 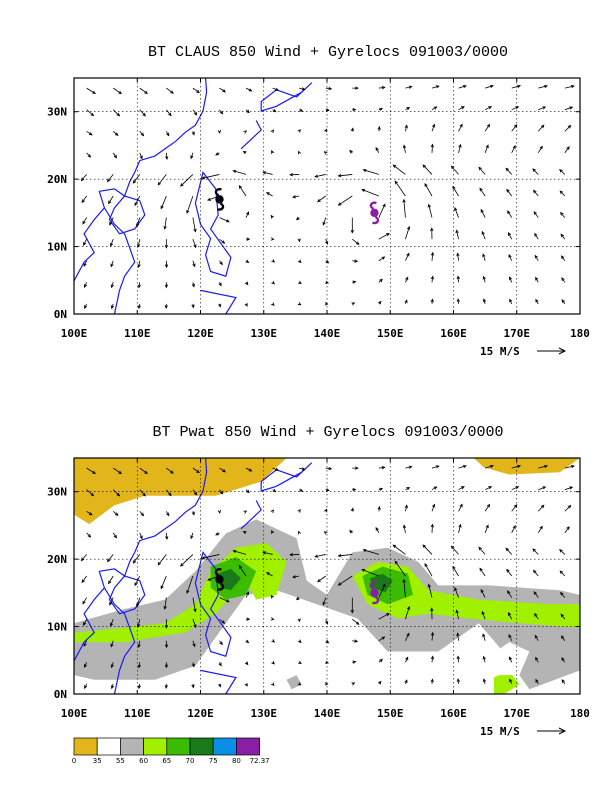 What do you see at coordinates (229, 579) in the screenshot?
I see `pwat-contour-fill` at bounding box center [229, 579].